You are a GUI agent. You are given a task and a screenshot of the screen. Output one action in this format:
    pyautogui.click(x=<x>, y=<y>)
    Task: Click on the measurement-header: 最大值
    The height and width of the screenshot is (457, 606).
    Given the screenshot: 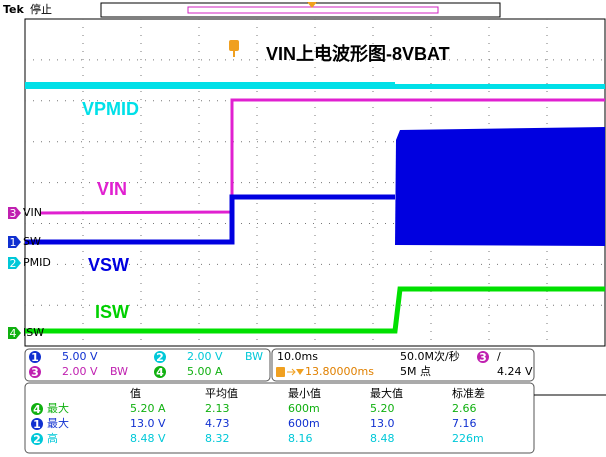 What is the action you would take?
    pyautogui.click(x=386, y=393)
    